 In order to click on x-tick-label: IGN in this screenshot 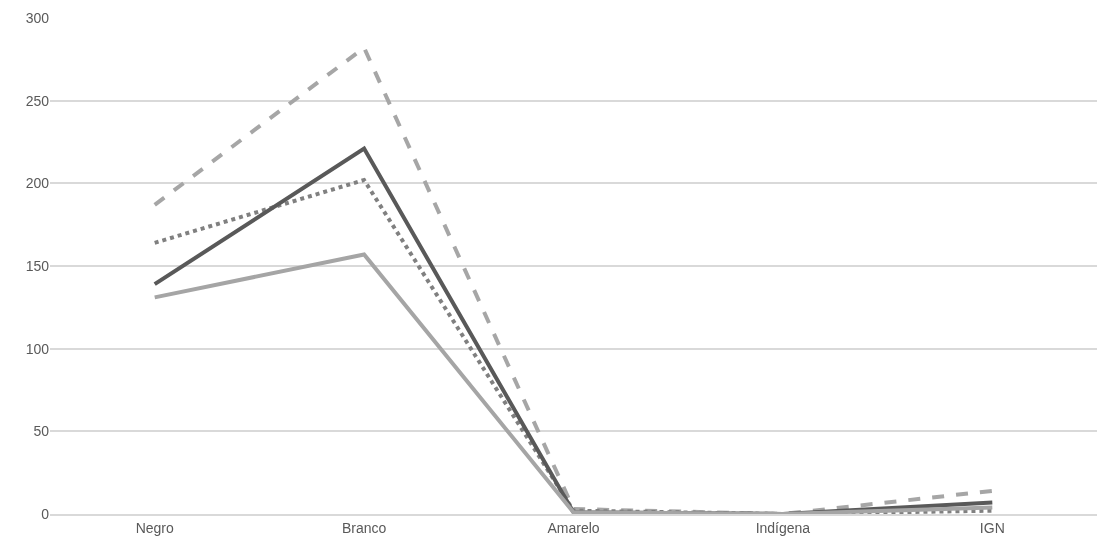, I will do `click(992, 527)`.